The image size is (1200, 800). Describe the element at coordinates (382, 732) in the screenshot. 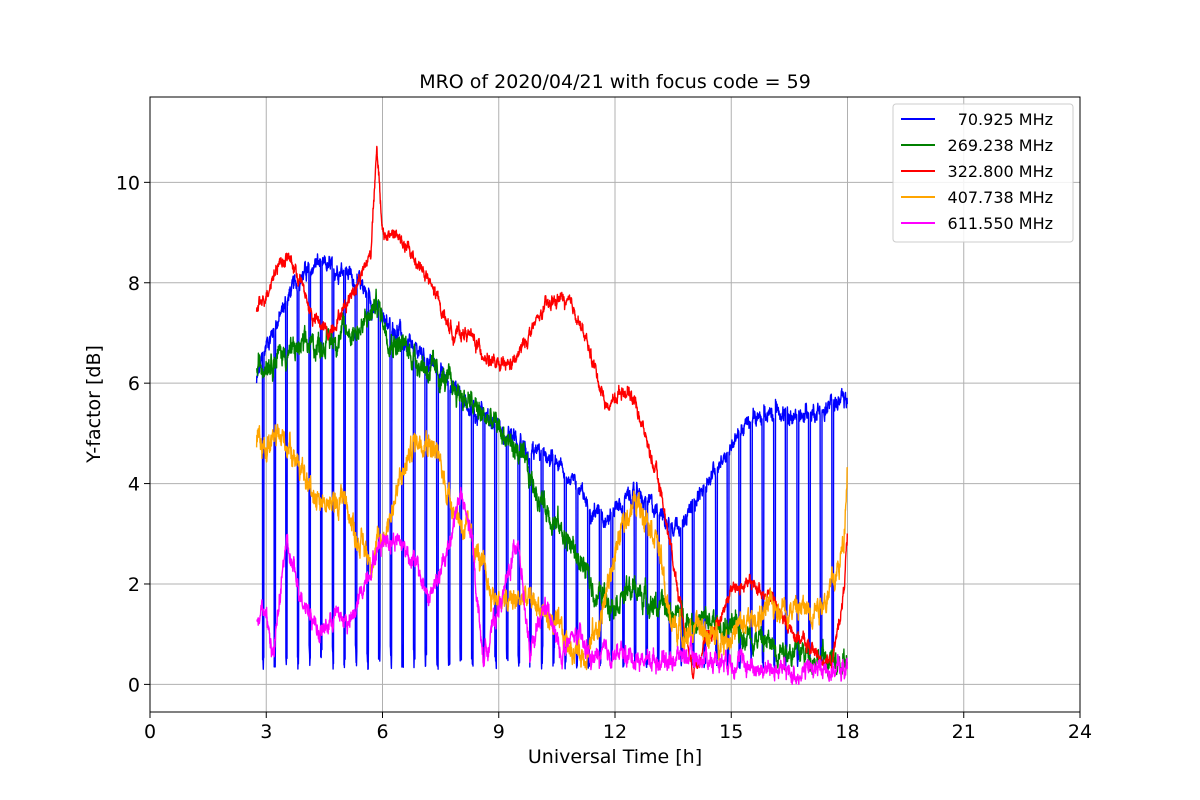

I see `x-tick-label: 6` at that location.